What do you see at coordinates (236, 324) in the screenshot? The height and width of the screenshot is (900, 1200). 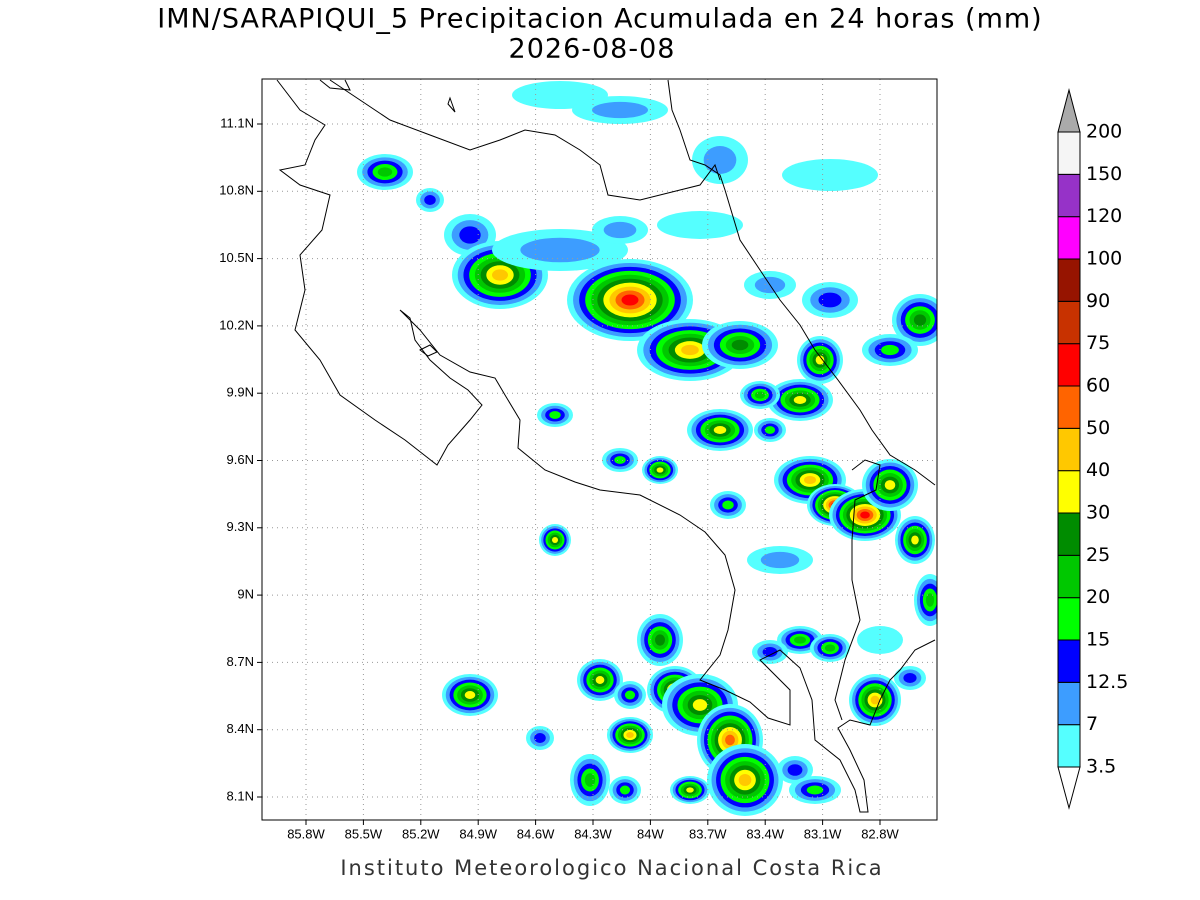 I see `y-tick-label: 10.2N` at bounding box center [236, 324].